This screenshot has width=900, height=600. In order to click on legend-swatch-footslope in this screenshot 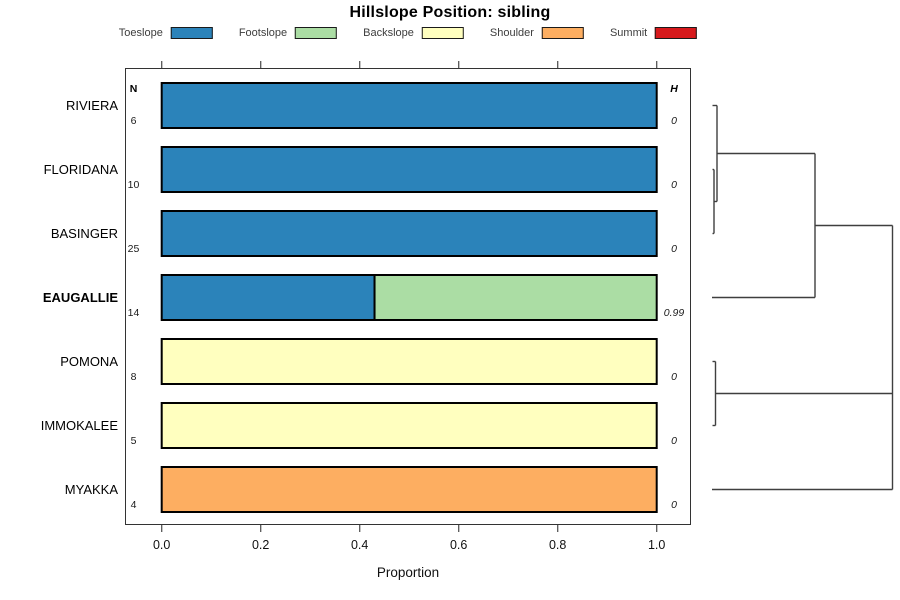, I will do `click(316, 33)`.